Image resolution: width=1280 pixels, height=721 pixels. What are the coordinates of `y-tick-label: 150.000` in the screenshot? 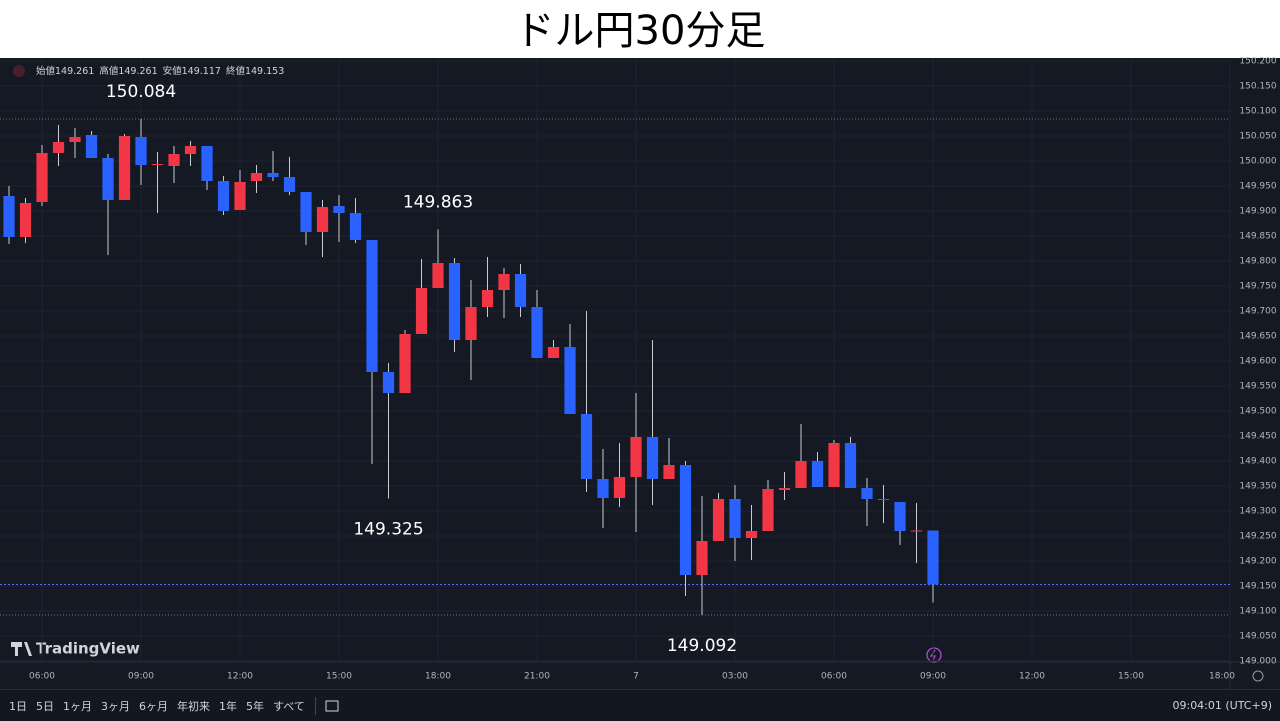 It's located at (1257, 162).